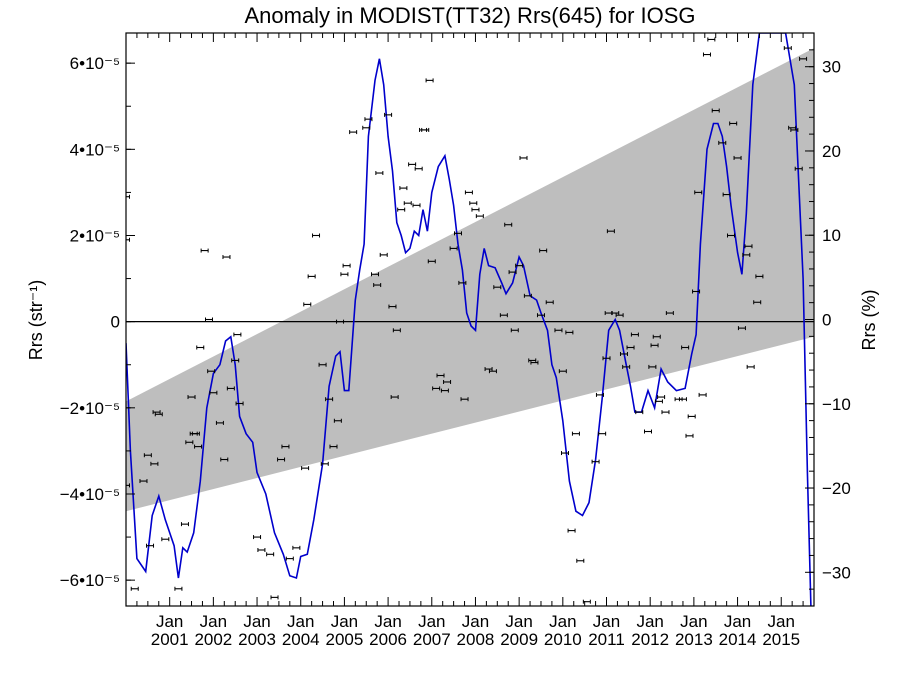  I want to click on x-tick-label-year: 2001, so click(170, 639).